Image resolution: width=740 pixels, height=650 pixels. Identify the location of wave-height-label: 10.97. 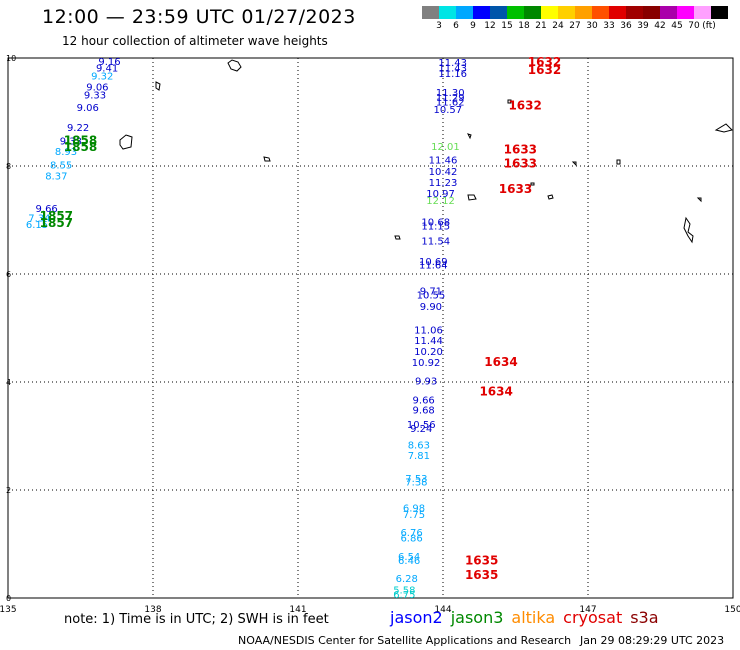
(440, 194).